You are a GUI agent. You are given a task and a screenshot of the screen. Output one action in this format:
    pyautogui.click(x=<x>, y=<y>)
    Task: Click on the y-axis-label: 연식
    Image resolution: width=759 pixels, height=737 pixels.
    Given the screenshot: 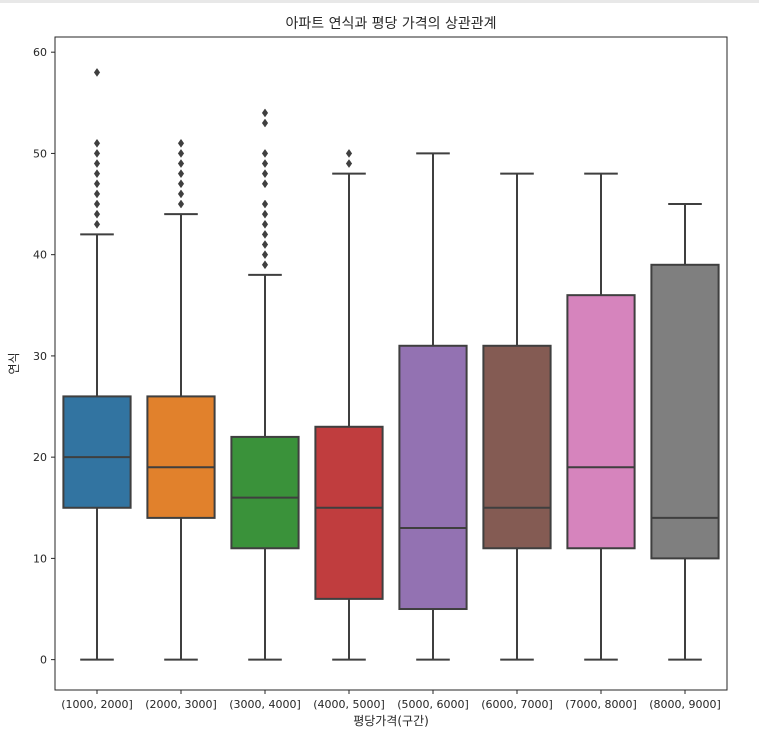 What is the action you would take?
    pyautogui.click(x=14, y=363)
    